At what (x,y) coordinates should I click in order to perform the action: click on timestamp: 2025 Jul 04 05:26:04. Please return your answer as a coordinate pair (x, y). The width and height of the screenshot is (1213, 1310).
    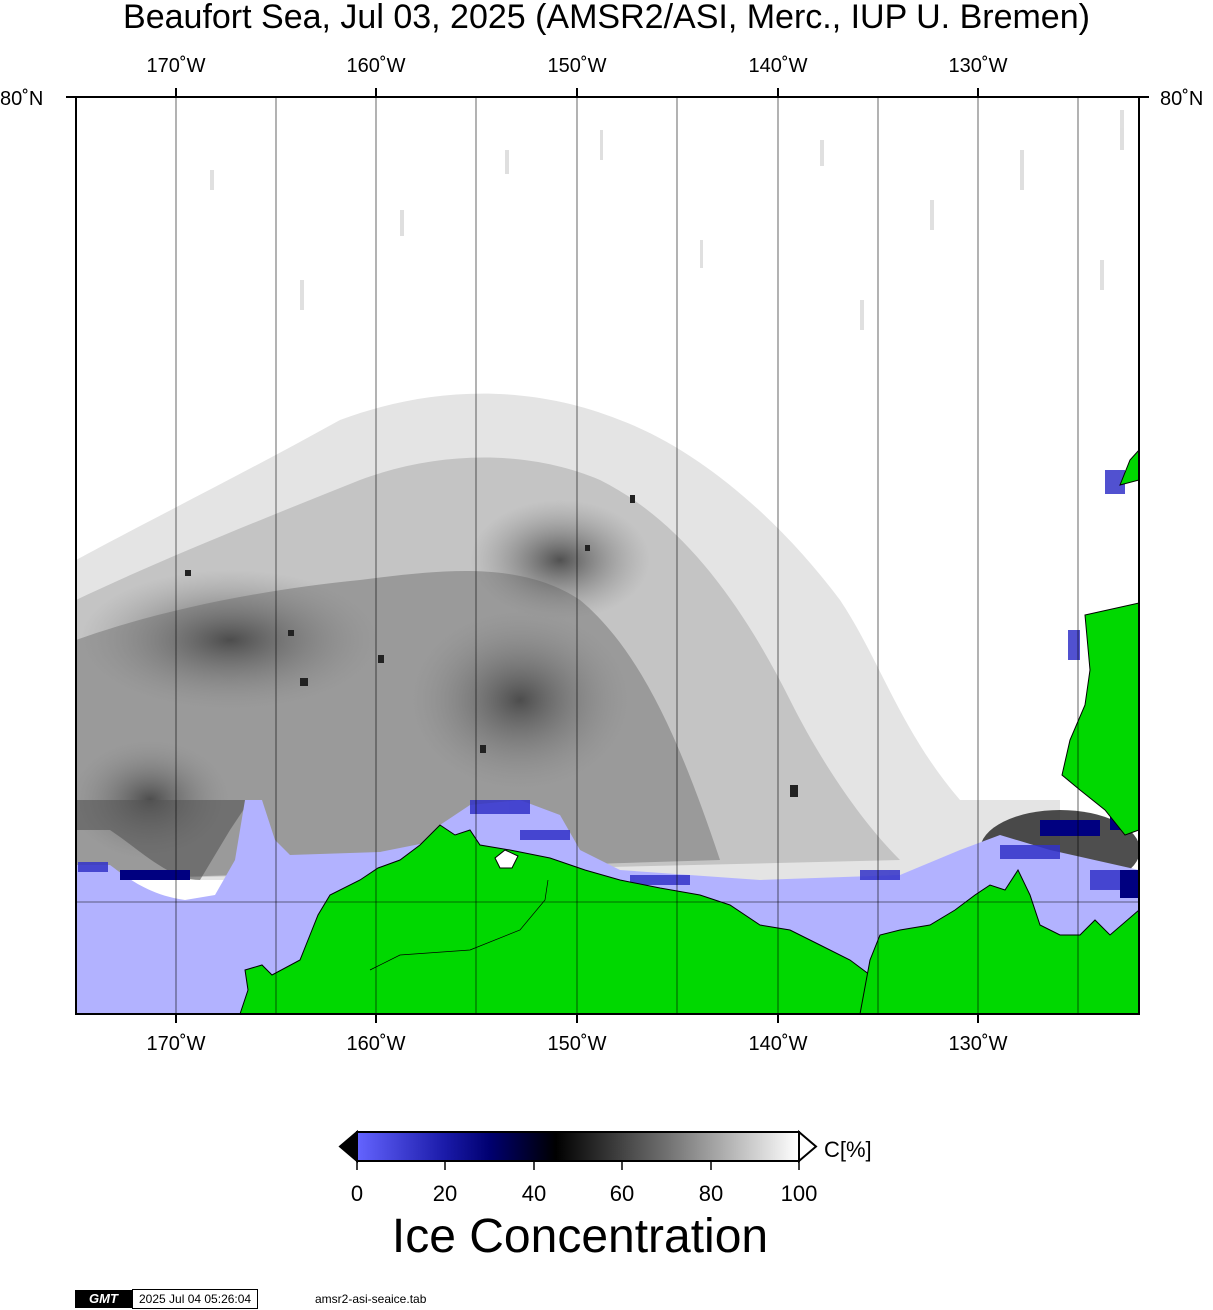
    Looking at the image, I should click on (195, 1299).